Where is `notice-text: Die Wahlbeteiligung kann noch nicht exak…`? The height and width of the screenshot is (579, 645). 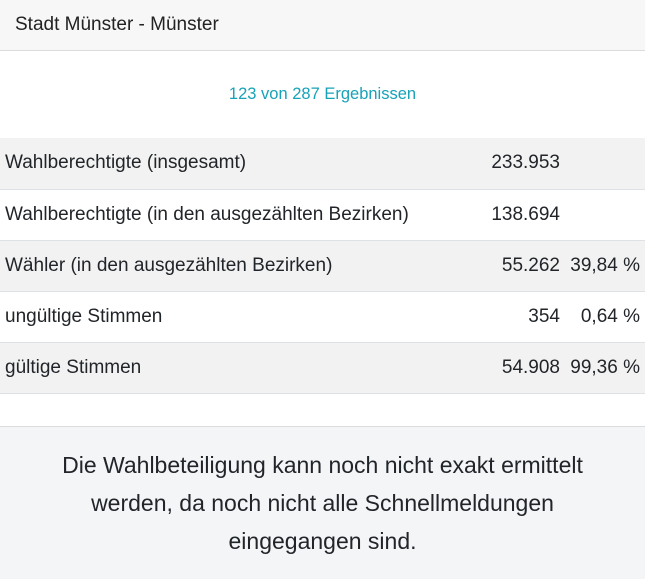 notice-text: Die Wahlbeteiligung kann noch nicht exak… is located at coordinates (322, 502).